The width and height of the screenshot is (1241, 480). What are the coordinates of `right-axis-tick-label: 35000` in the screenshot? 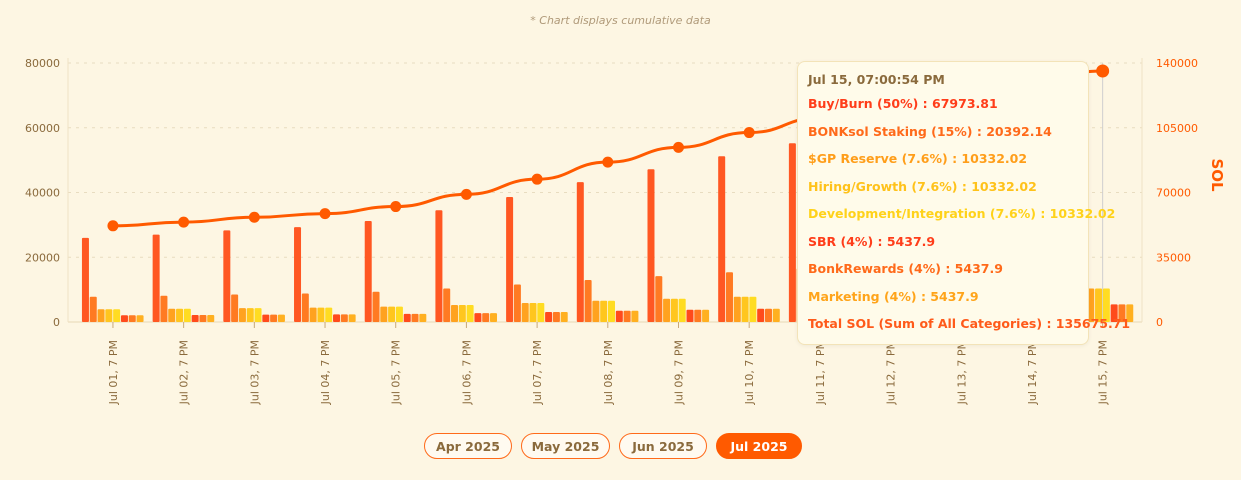 It's located at (1173, 257).